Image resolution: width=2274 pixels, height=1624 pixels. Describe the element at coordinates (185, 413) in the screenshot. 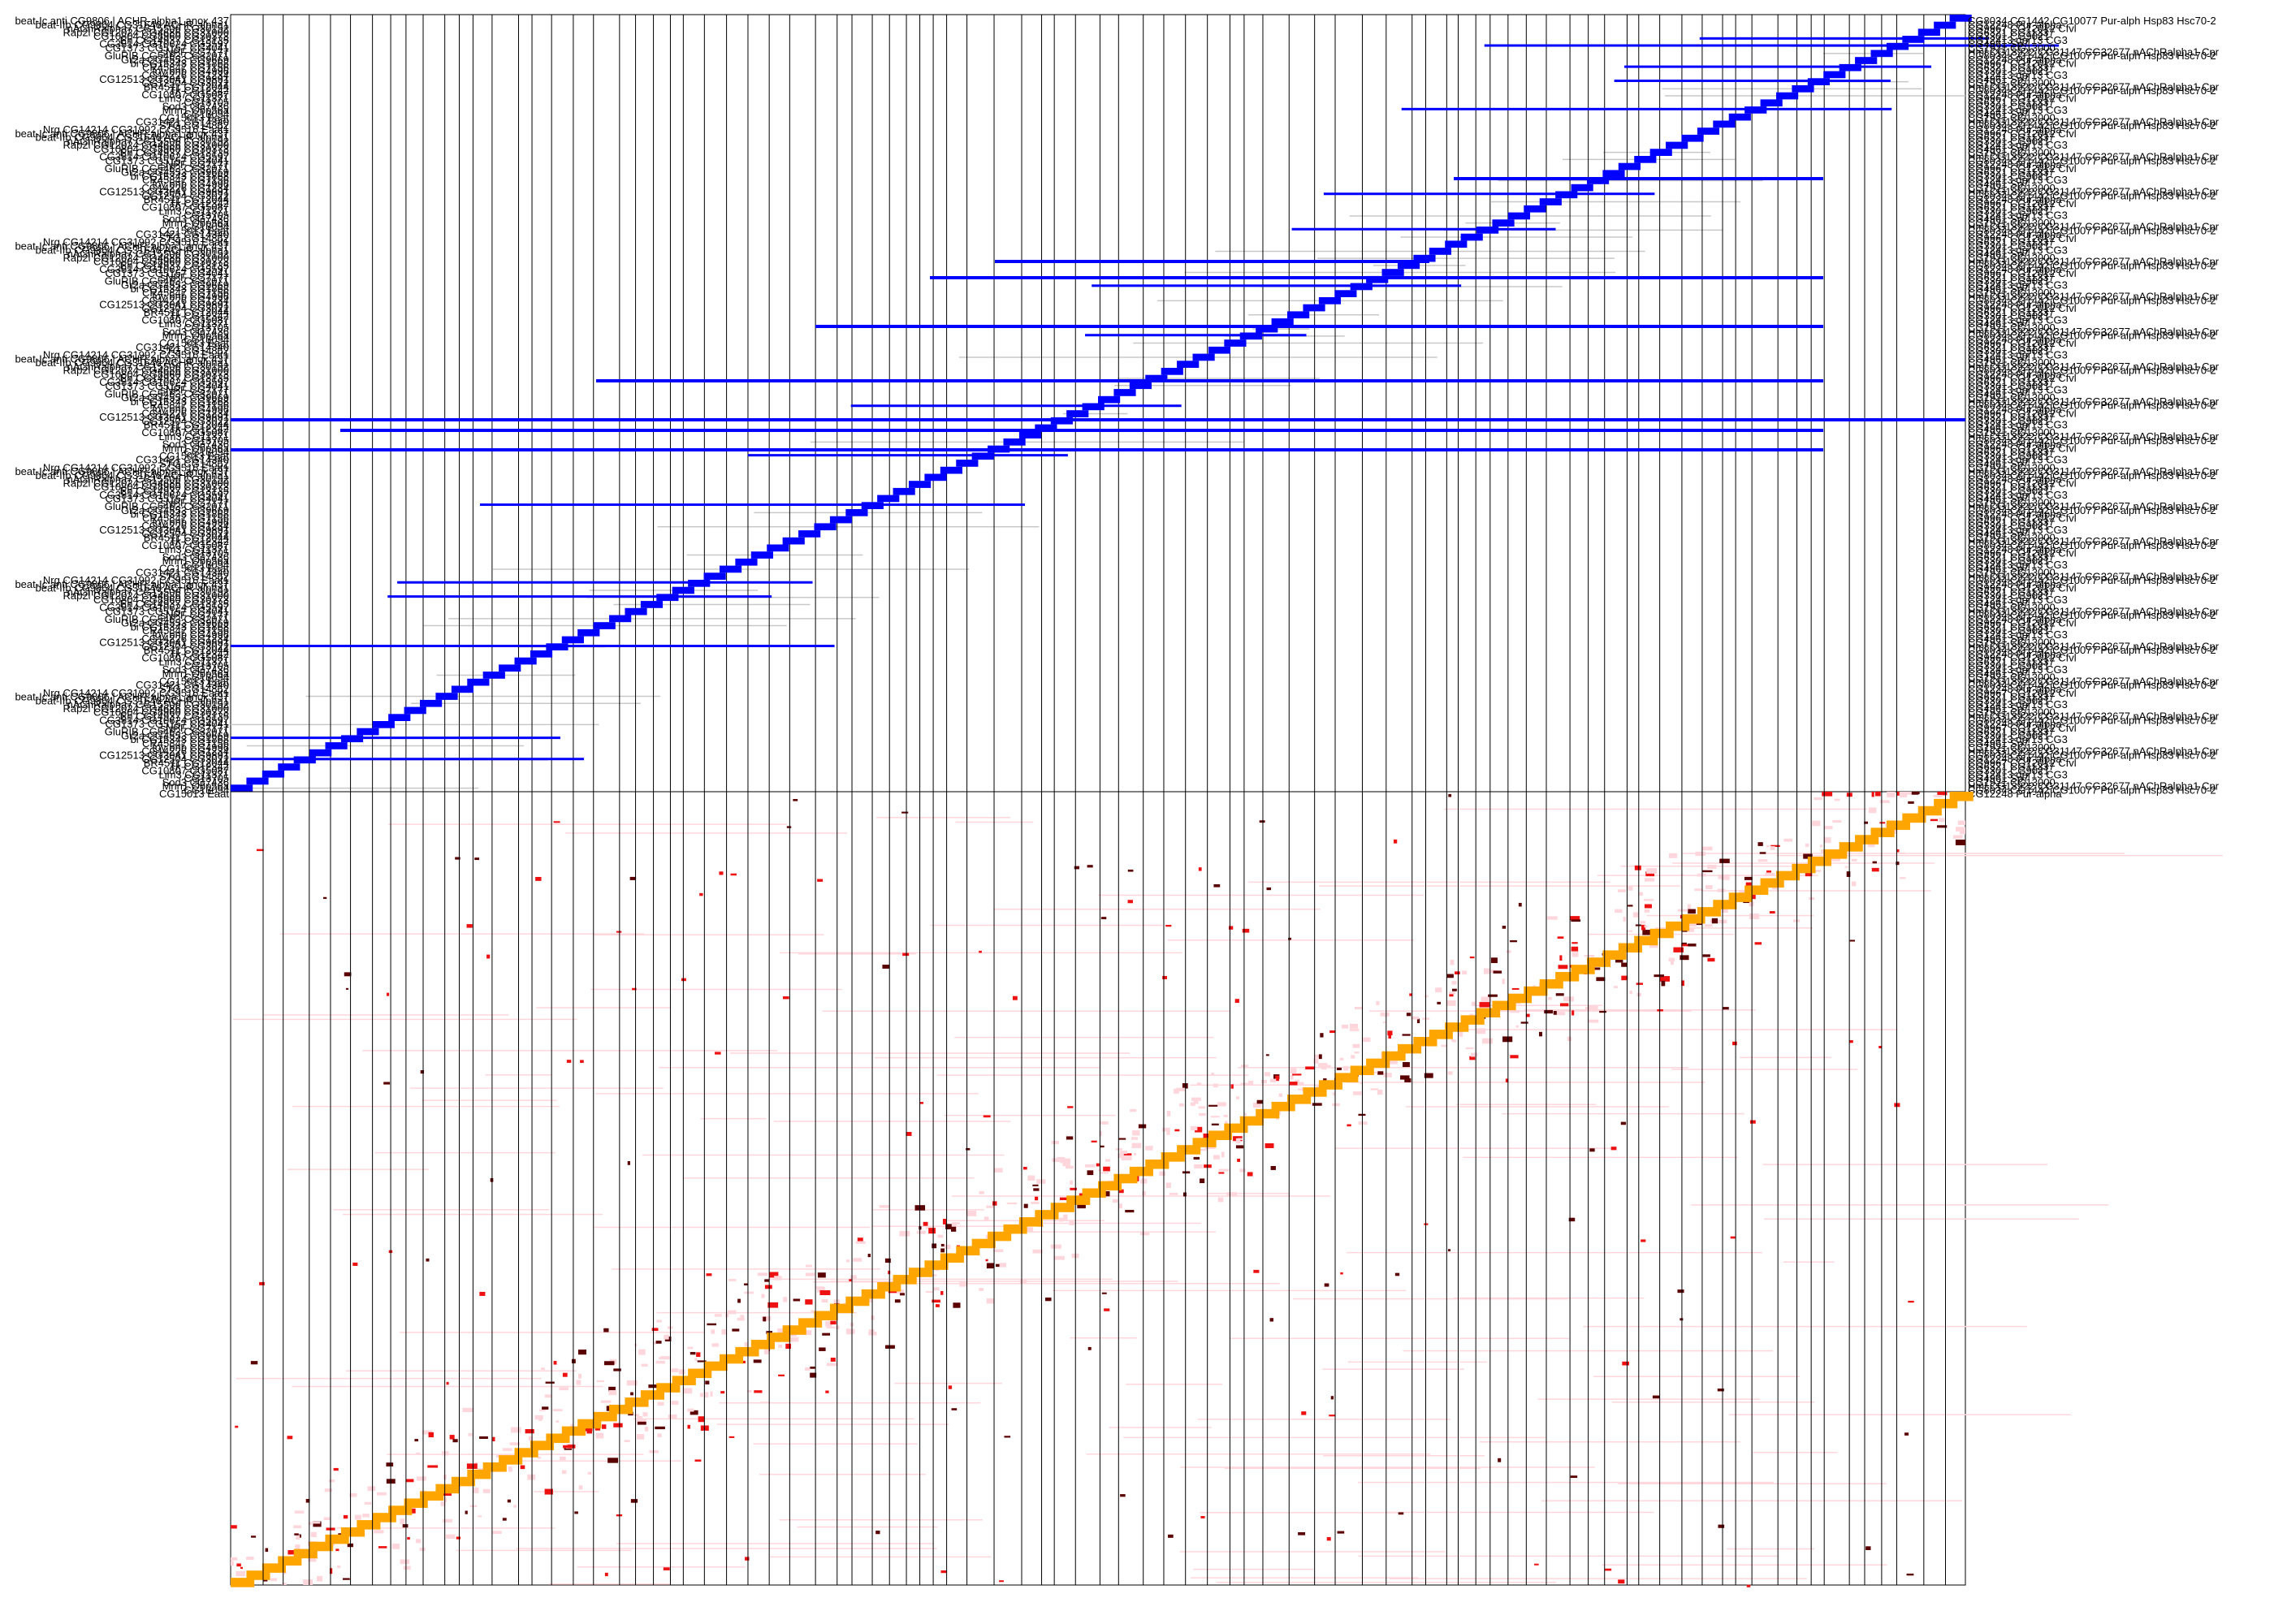

I see `left-axis-label: CG14226 CG1234` at that location.